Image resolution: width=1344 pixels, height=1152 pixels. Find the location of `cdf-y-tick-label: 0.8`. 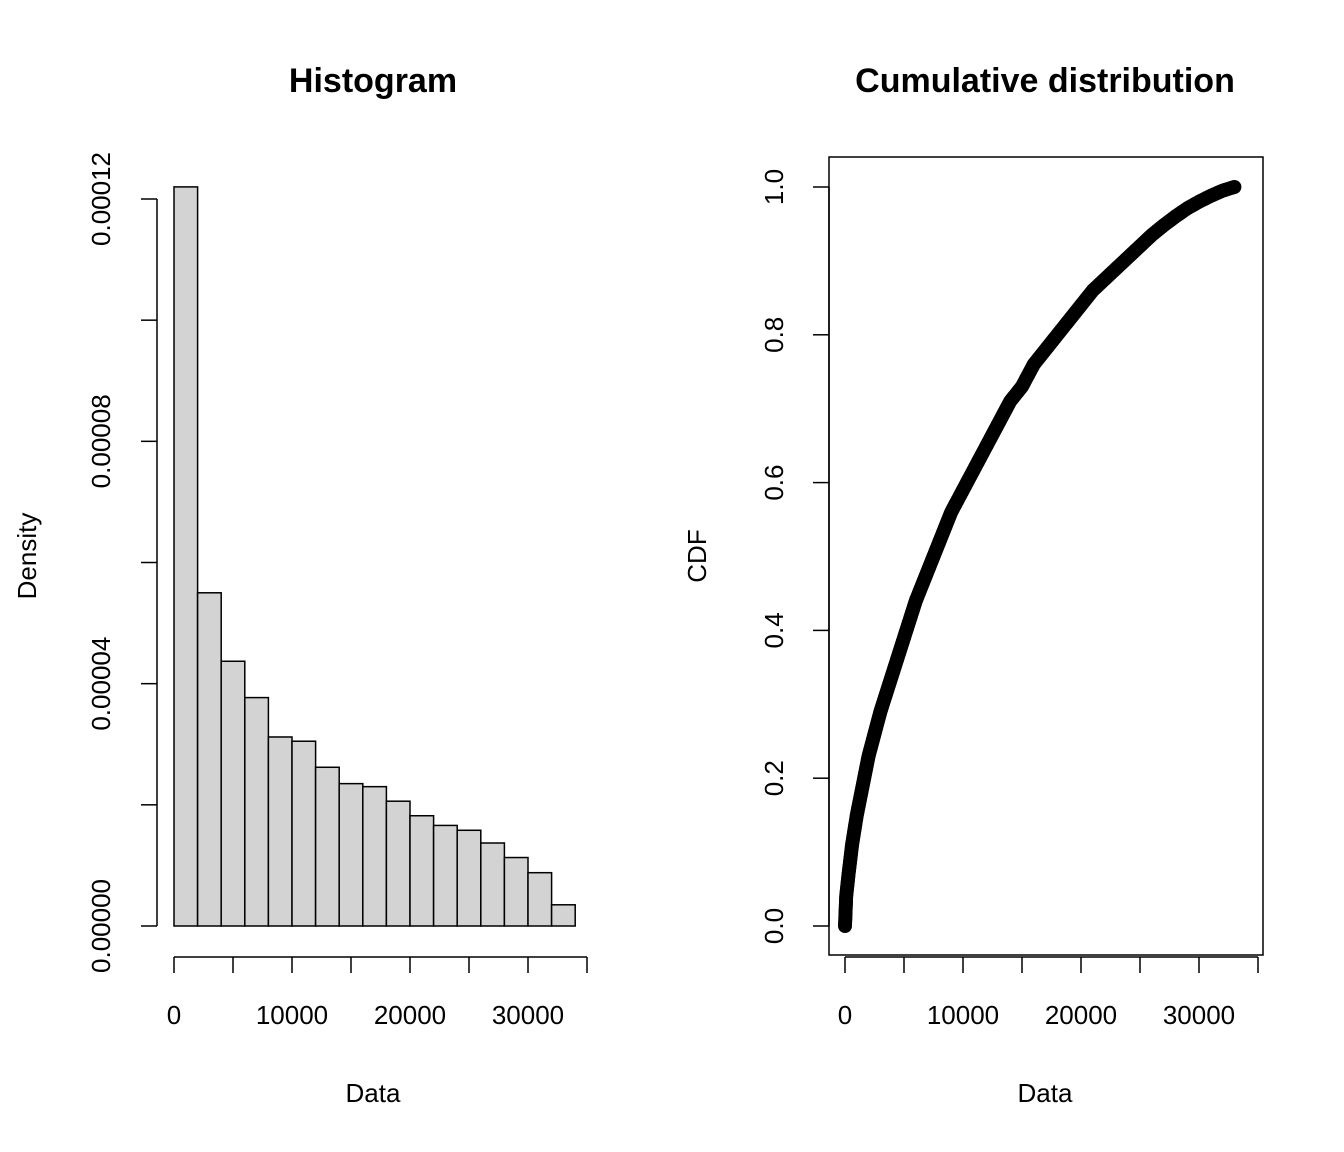

cdf-y-tick-label: 0.8 is located at coordinates (774, 335).